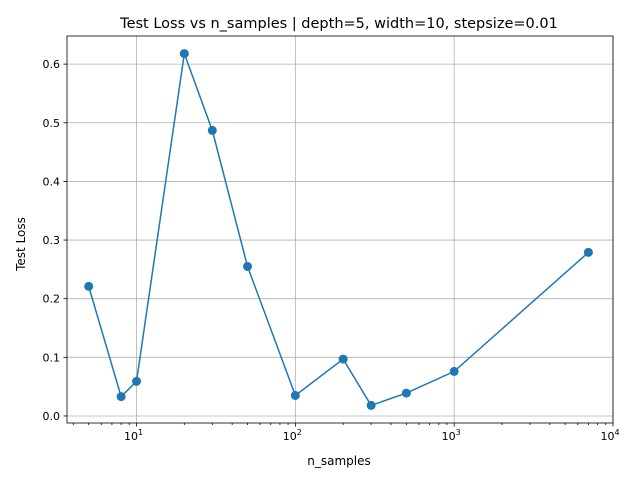  What do you see at coordinates (52, 299) in the screenshot?
I see `y-tick-label: 0.2` at bounding box center [52, 299].